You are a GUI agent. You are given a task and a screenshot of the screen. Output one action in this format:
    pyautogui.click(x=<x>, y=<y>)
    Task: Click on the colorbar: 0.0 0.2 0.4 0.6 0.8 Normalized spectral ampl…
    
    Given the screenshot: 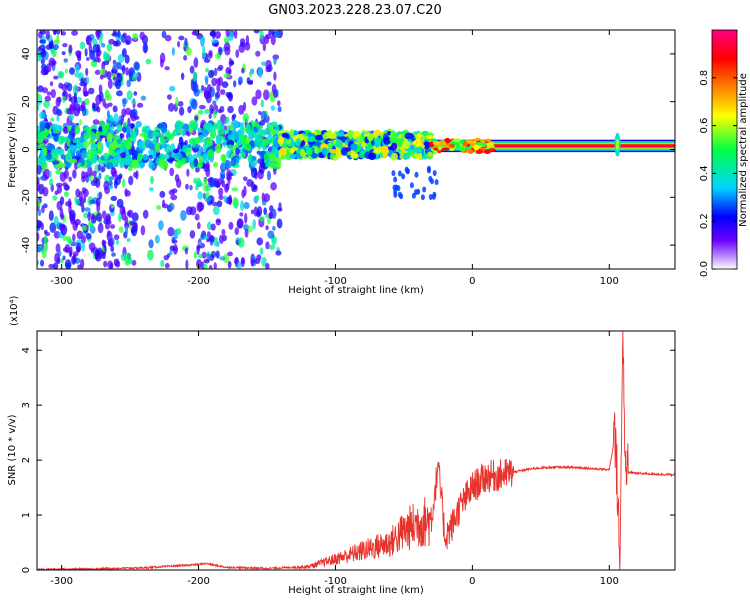 What is the action you would take?
    pyautogui.click(x=724, y=153)
    